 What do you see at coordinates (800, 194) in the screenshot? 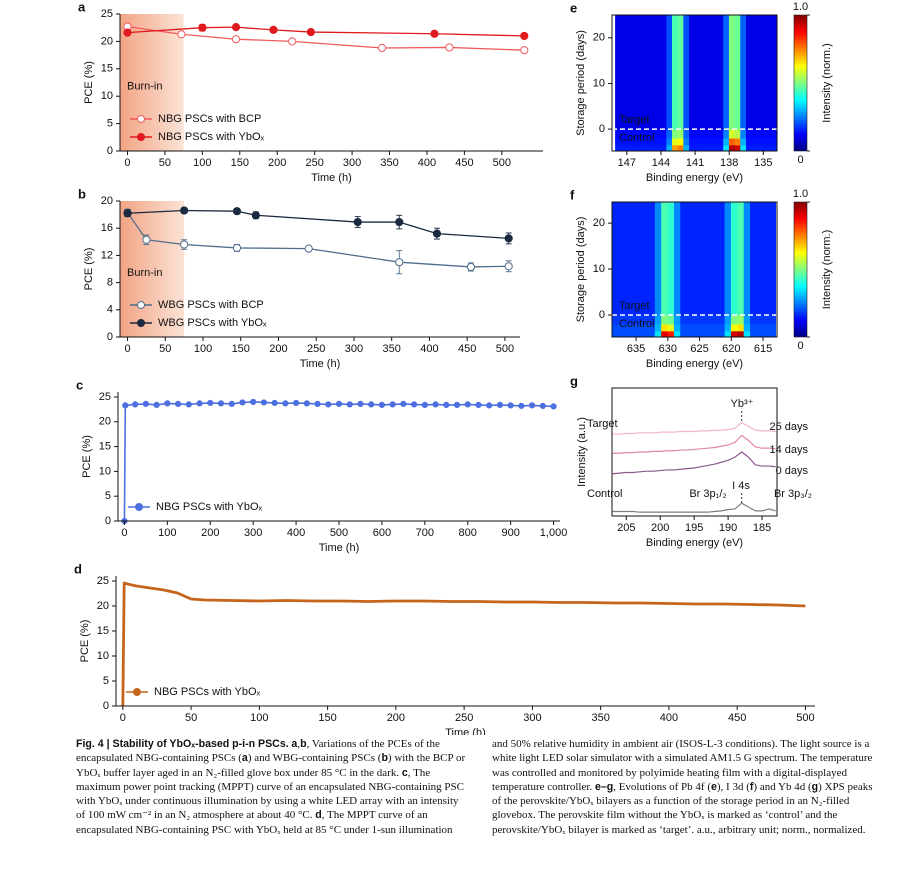
I see `colorbar-tick-label: 1.0` at bounding box center [800, 194].